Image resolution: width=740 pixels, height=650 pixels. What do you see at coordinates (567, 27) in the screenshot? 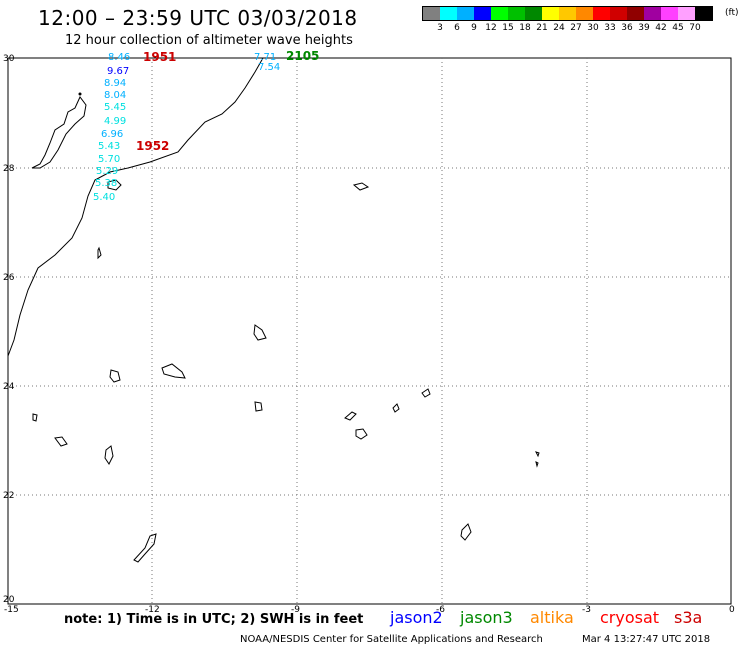
I see `legend-labels: 3 6 9 12 15 18 21 24 27 30 33 36 39 42 45 70` at bounding box center [567, 27].